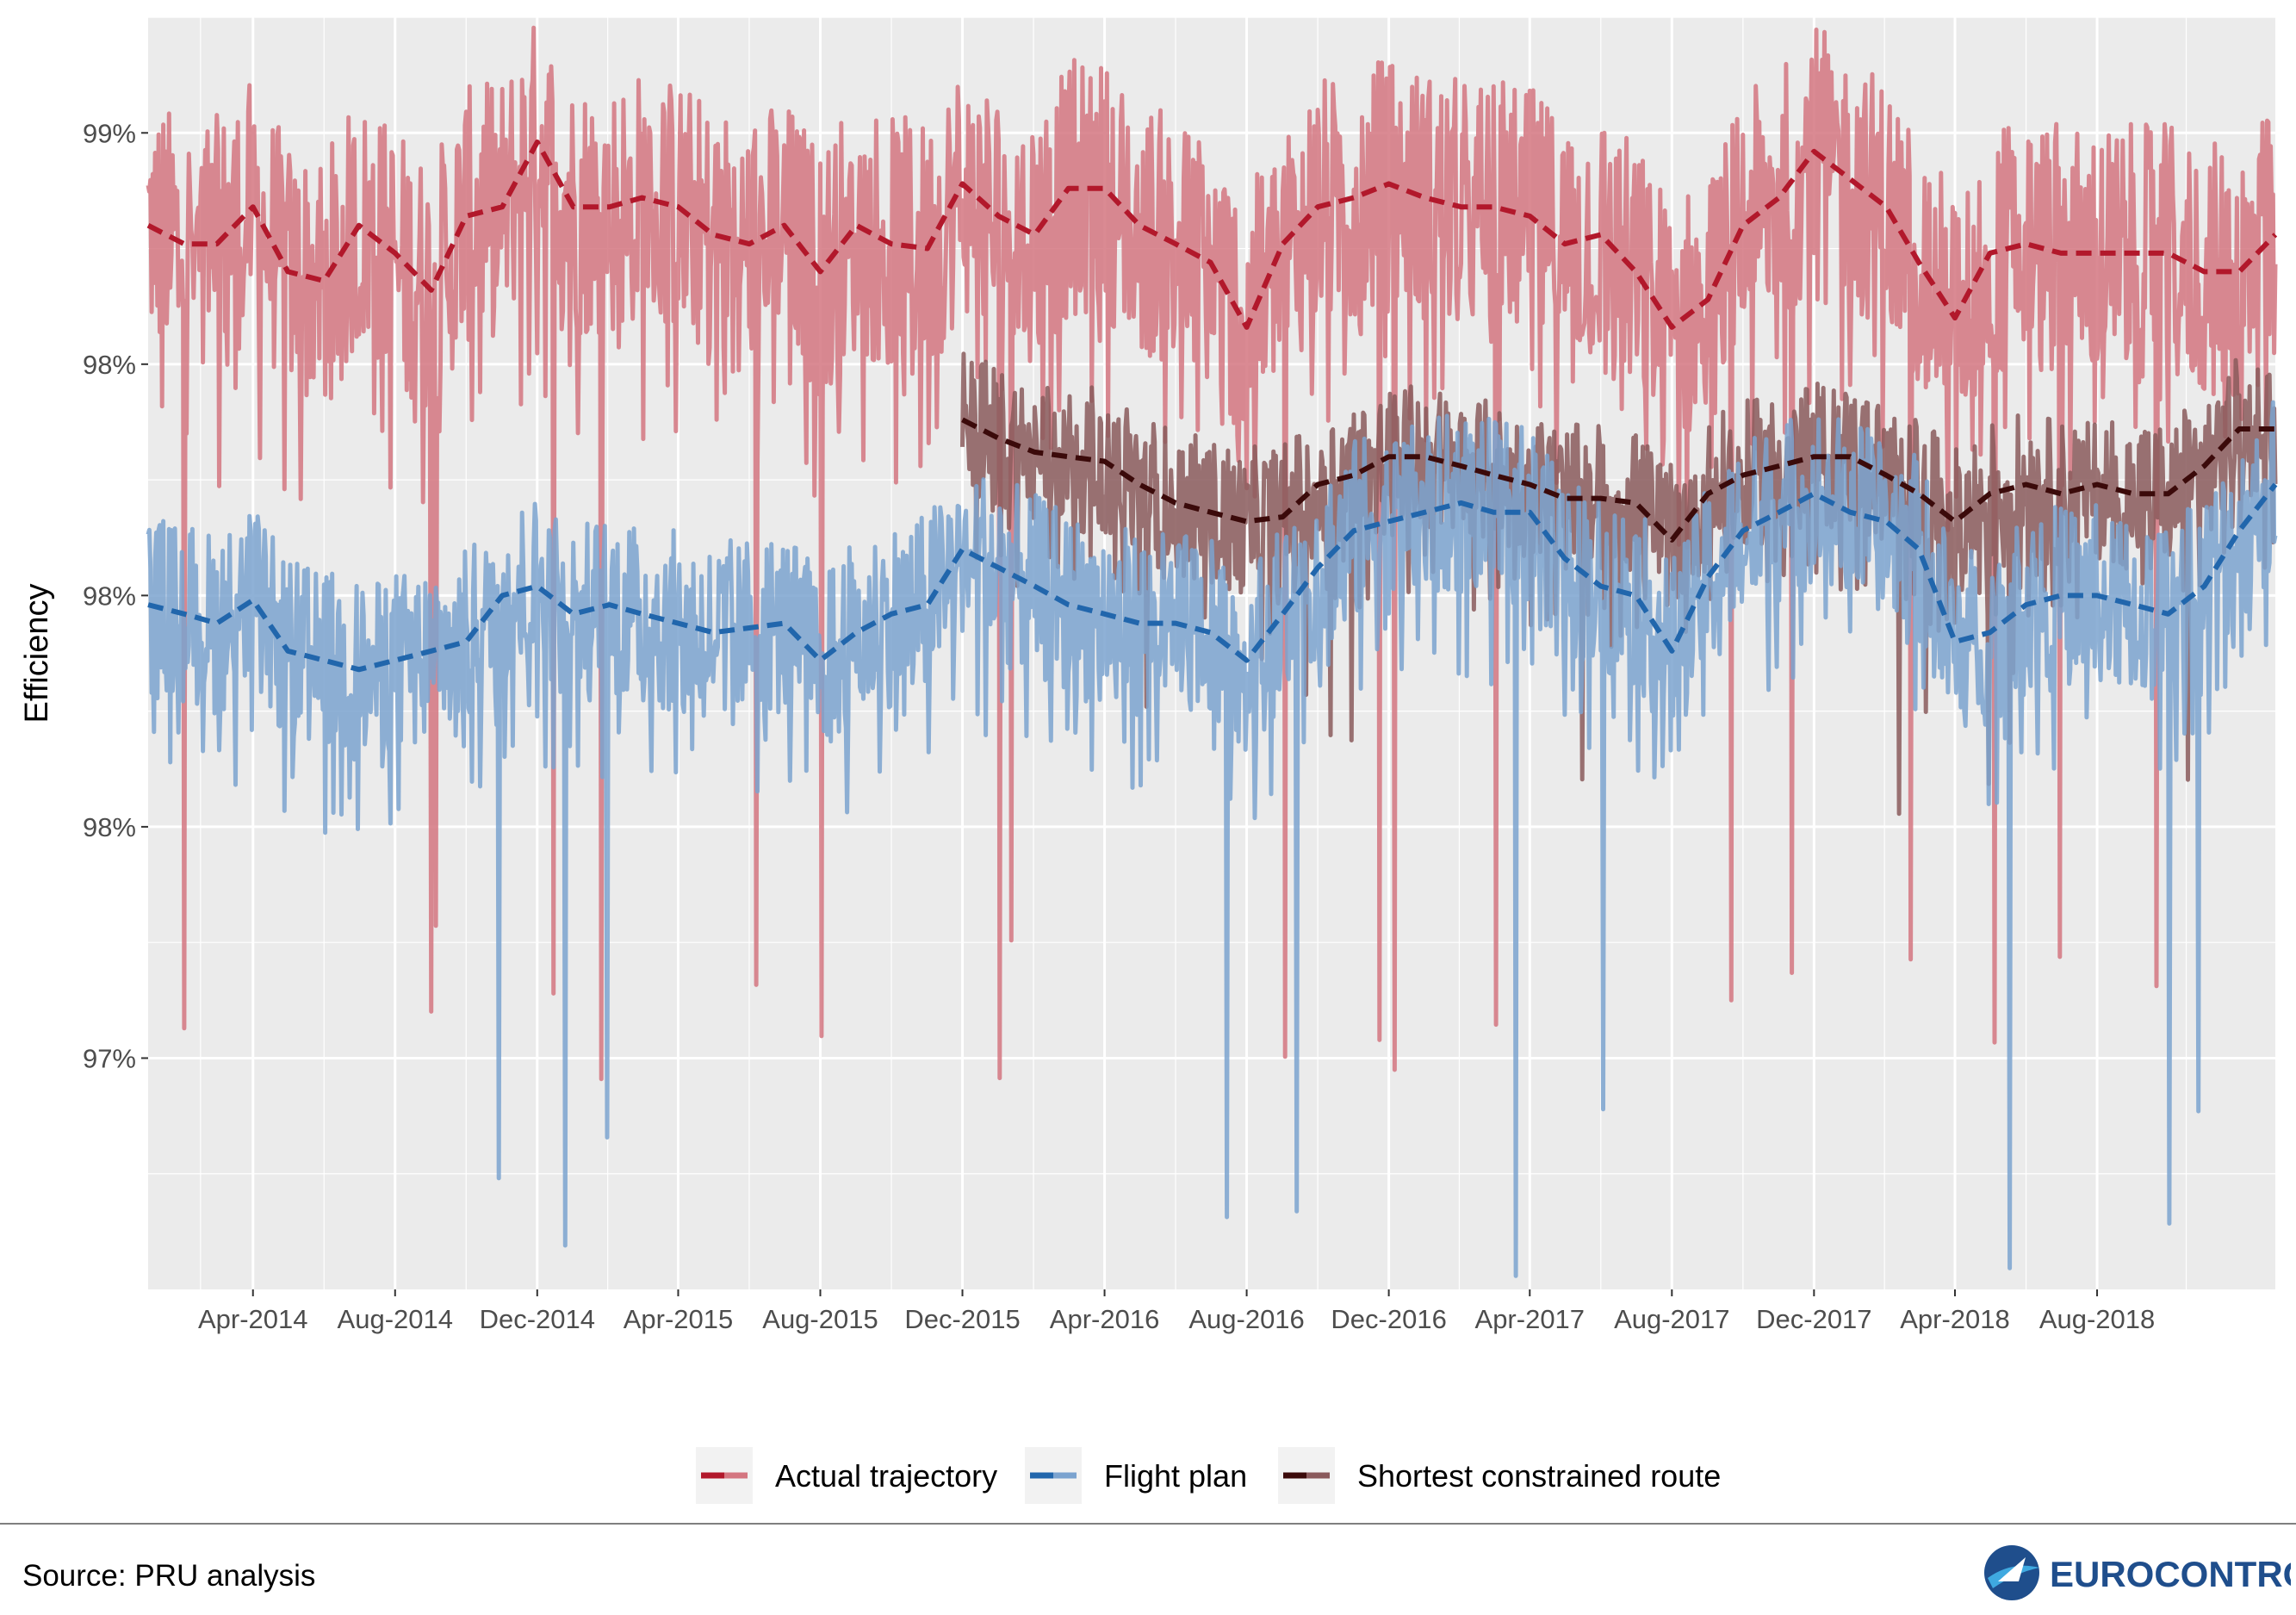 This screenshot has width=2296, height=1615. I want to click on legend-label: Shortest constrained route, so click(1539, 1476).